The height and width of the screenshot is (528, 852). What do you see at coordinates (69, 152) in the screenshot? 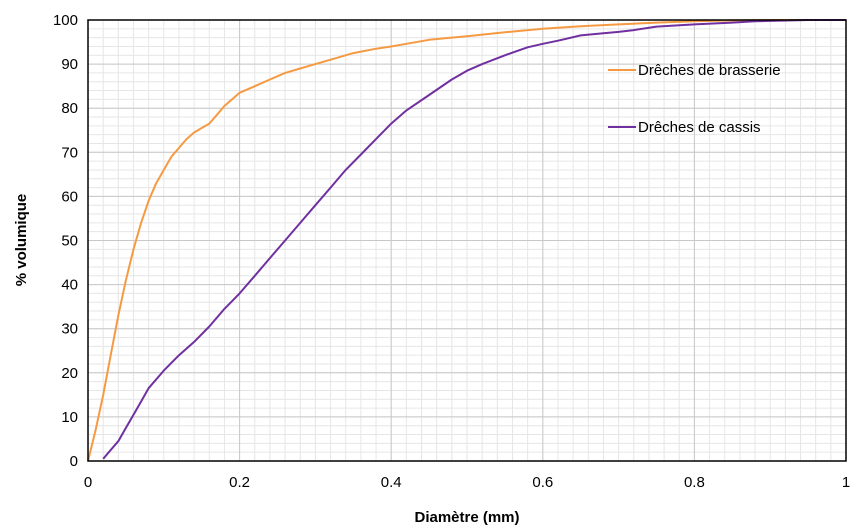
I see `y-tick-label: 70` at bounding box center [69, 152].